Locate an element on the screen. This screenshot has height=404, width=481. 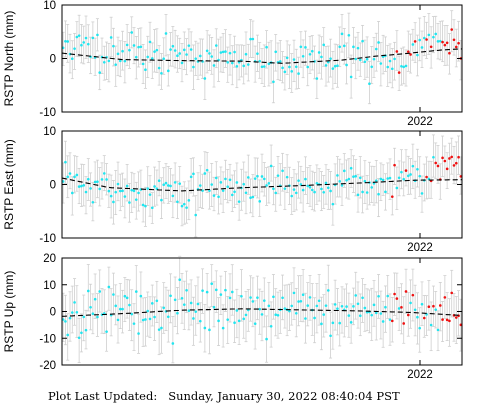
y-tick-label: -10 is located at coordinates (47, 339).